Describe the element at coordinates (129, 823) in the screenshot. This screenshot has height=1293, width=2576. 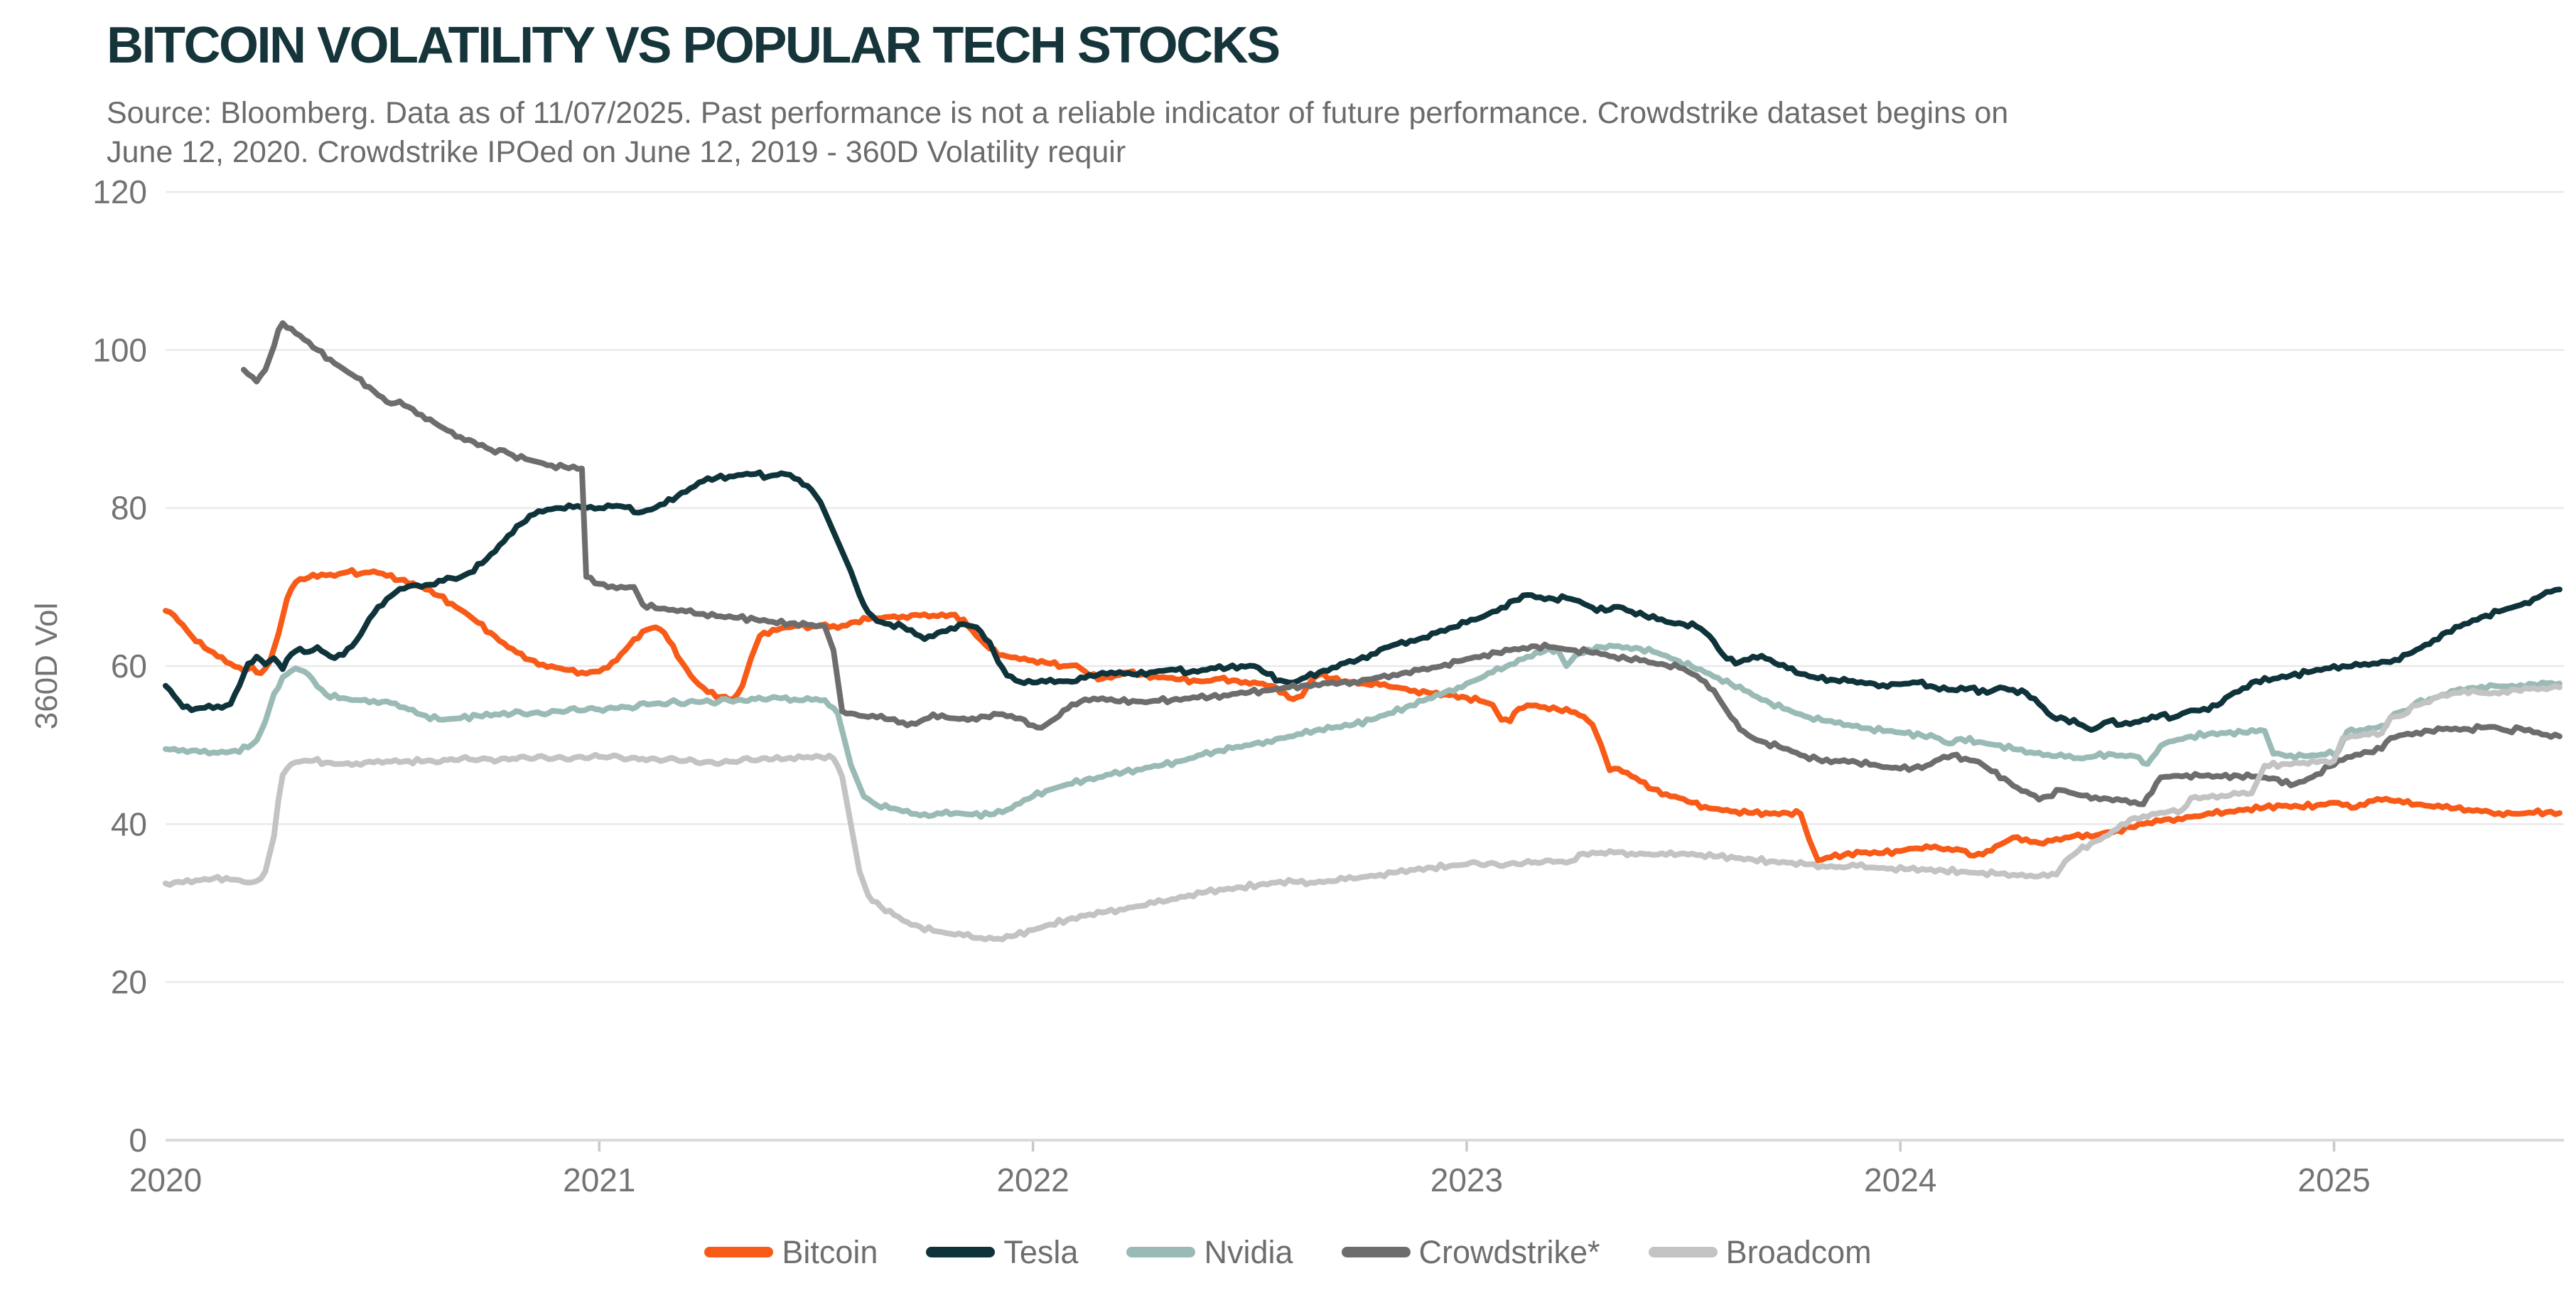
I see `y-tick-label: 40` at that location.